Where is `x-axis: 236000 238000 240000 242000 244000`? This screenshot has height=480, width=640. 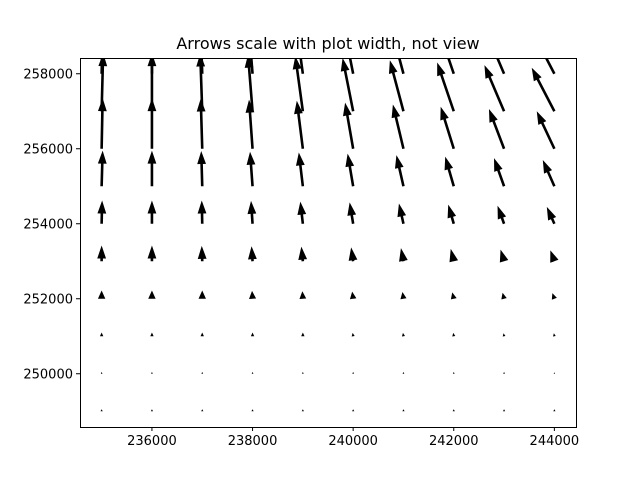
x-axis: 236000 238000 240000 242000 244000 is located at coordinates (353, 438).